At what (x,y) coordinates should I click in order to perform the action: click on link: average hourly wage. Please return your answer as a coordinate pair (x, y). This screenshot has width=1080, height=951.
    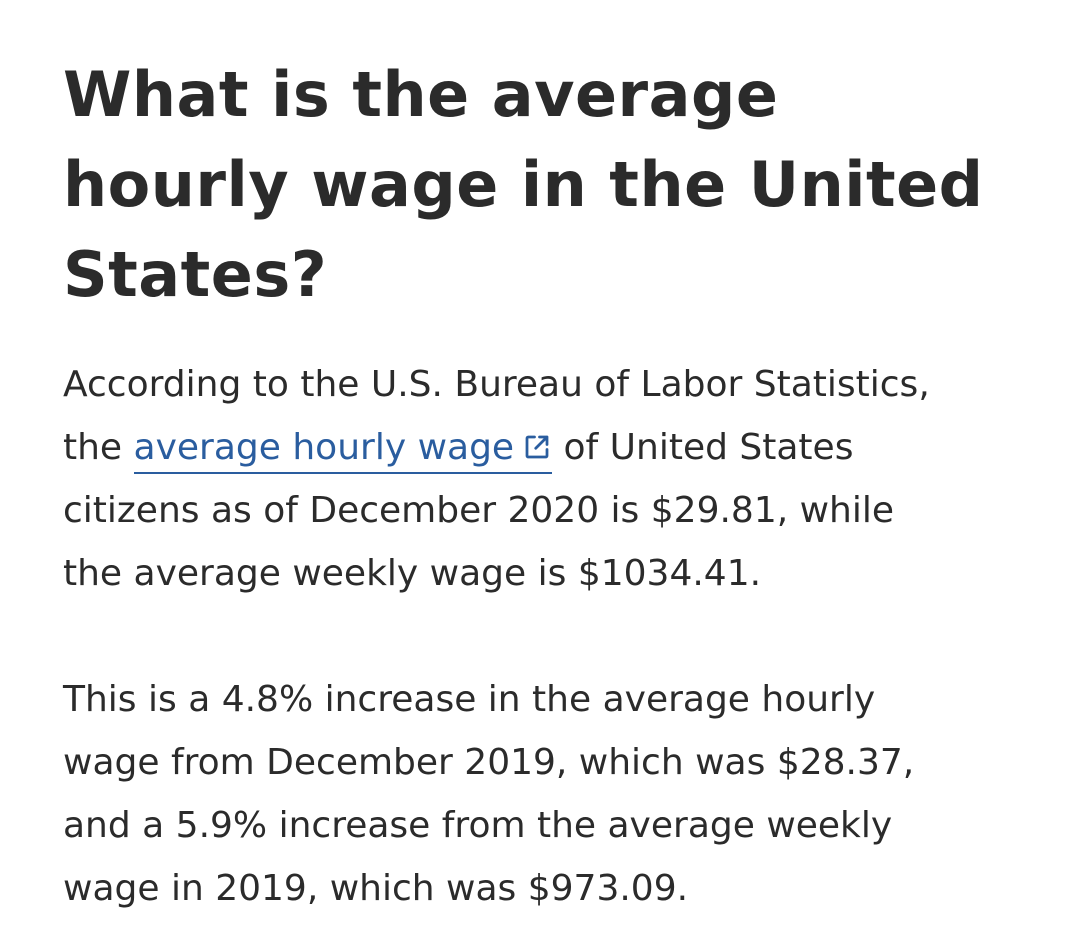
    Looking at the image, I should click on (343, 450).